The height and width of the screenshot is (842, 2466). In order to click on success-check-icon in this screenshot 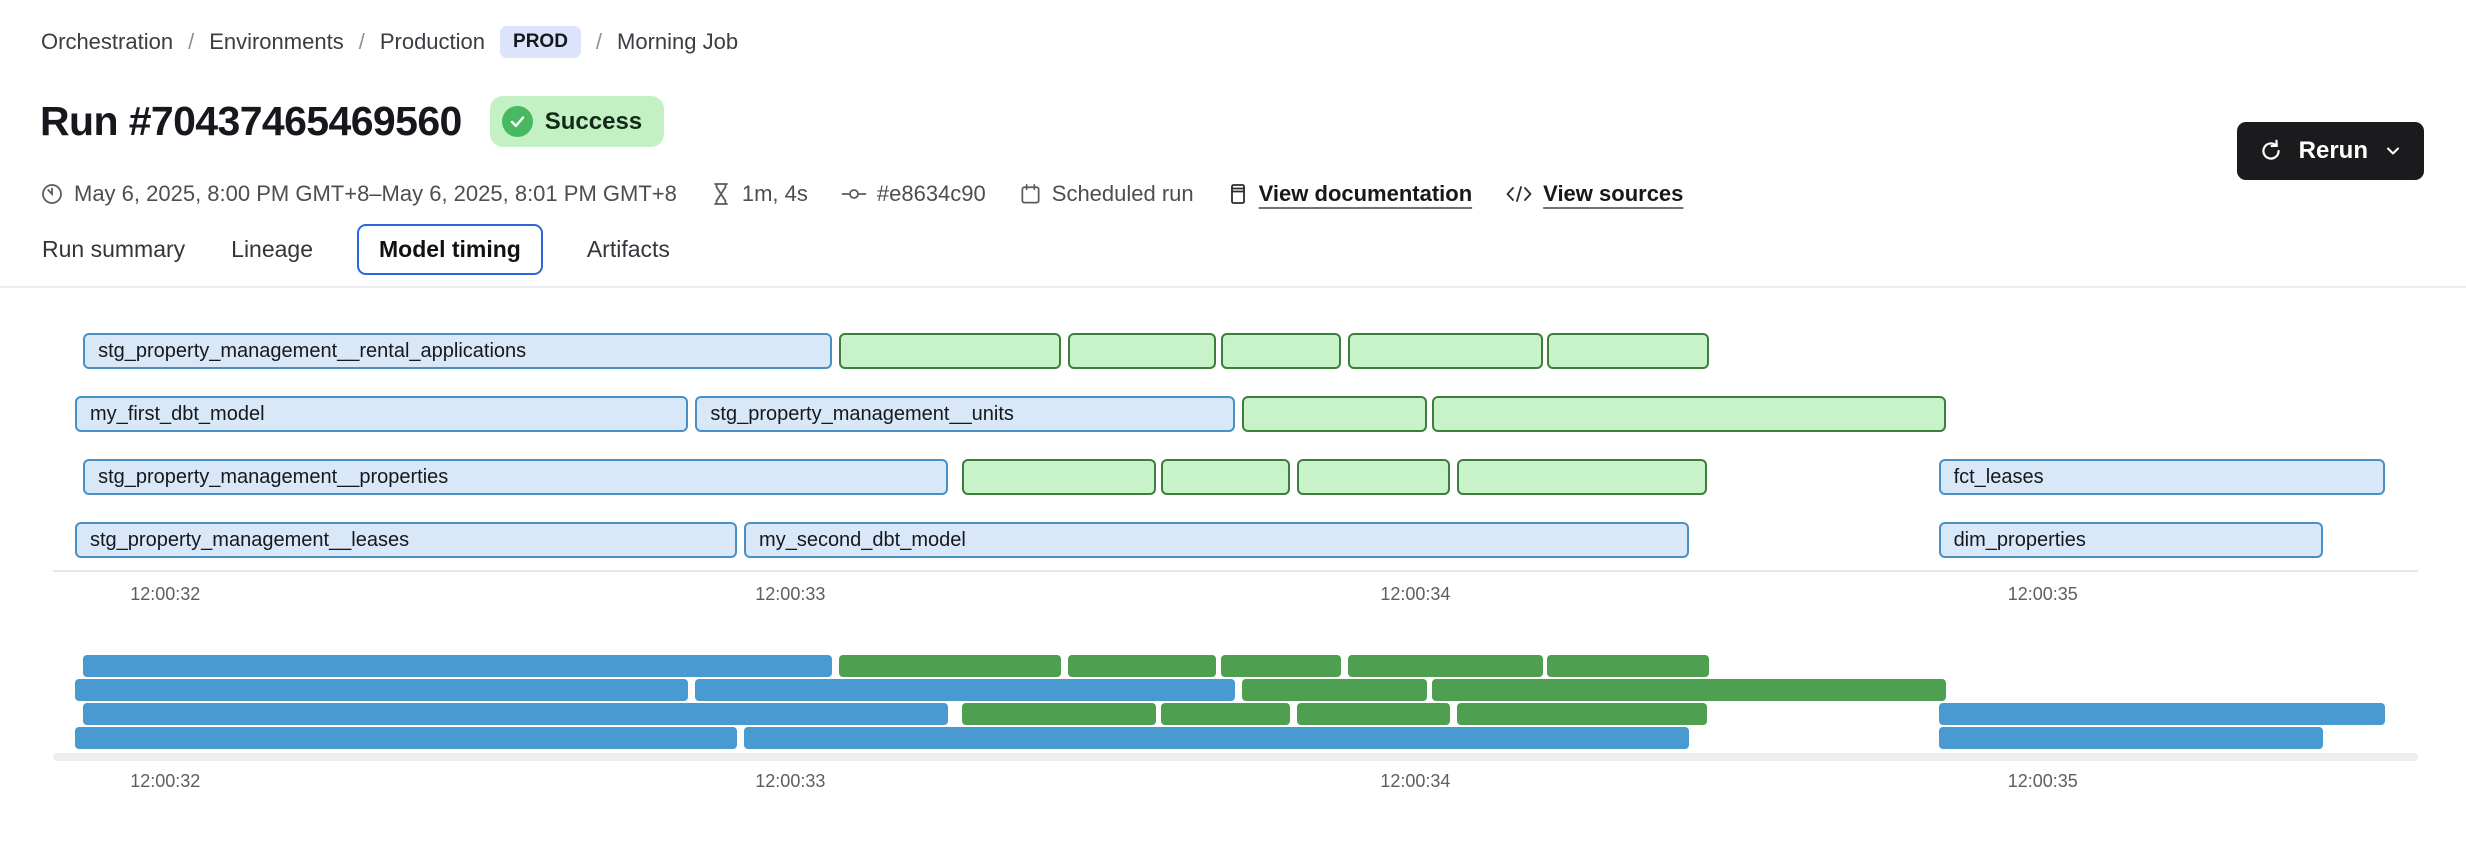, I will do `click(517, 121)`.